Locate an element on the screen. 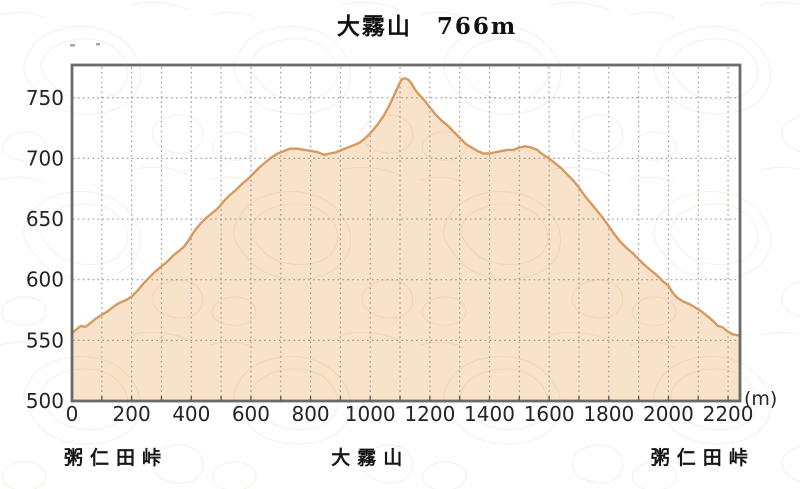  svg-text: 200 is located at coordinates (132, 414).